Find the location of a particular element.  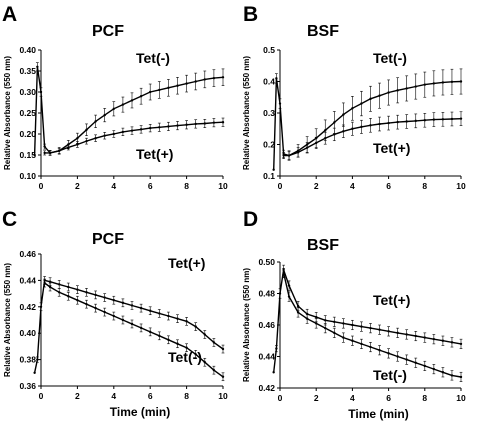

y-tick-label: 0.38 is located at coordinates (27, 360).